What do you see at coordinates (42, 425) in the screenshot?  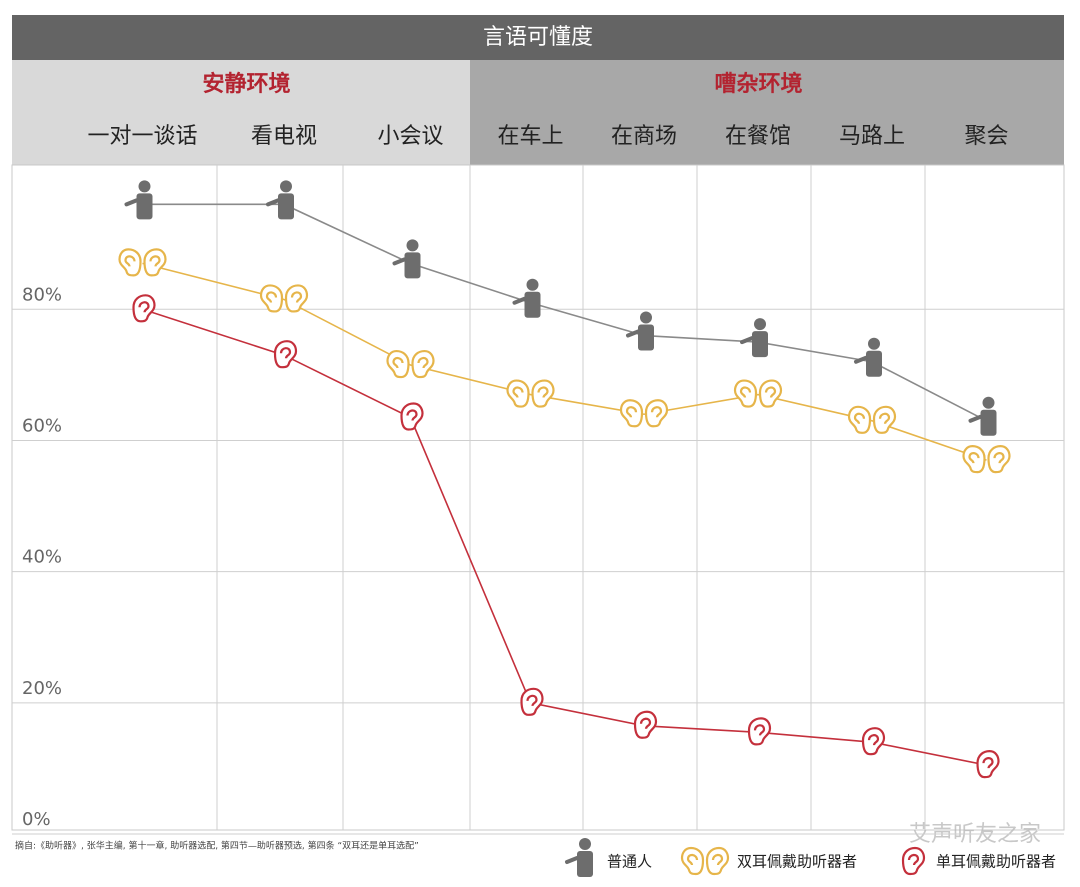 I see `y-tick-label: 60%` at bounding box center [42, 425].